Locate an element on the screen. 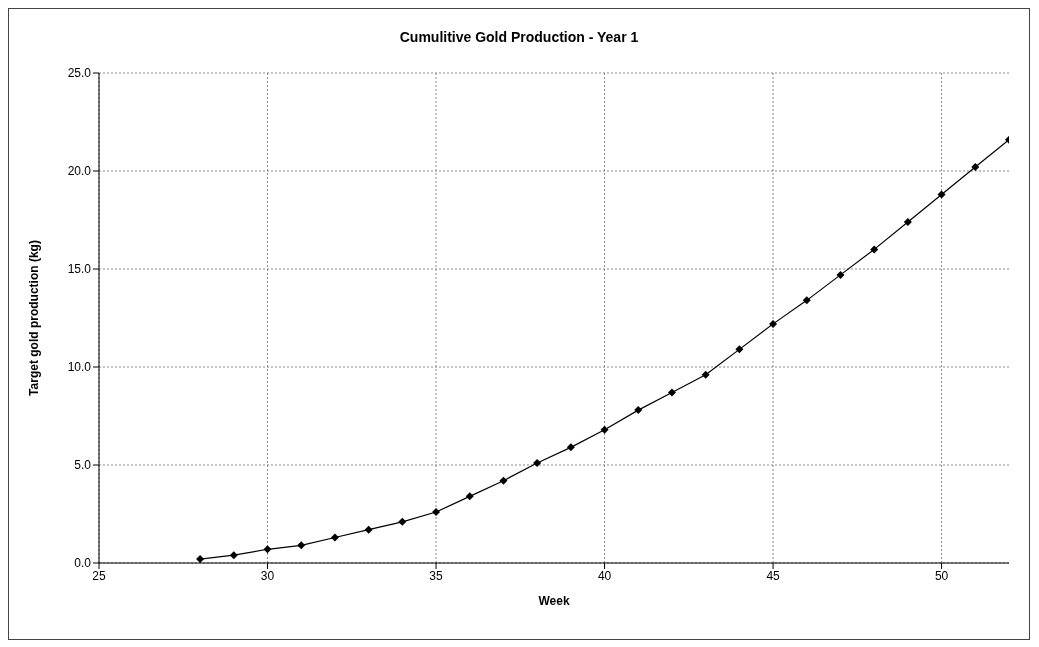 The height and width of the screenshot is (647, 1039). x-tick-label: 40 is located at coordinates (604, 575).